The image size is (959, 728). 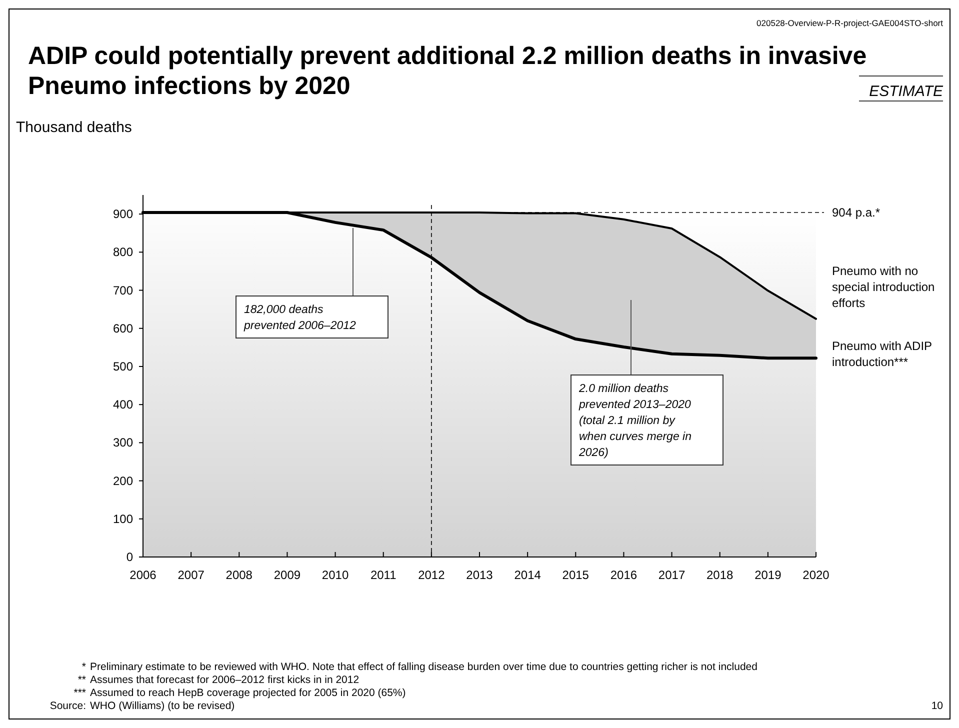 What do you see at coordinates (335, 575) in the screenshot?
I see `x-tick-label: 2010` at bounding box center [335, 575].